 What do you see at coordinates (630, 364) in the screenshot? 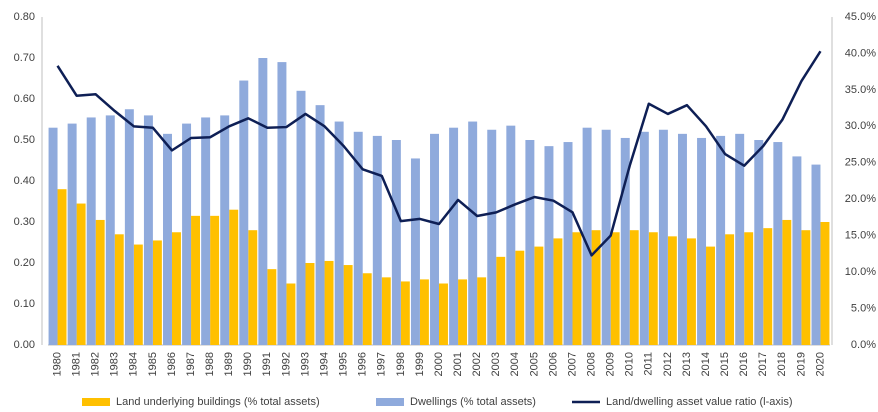
I see `x-tick-label: 2010` at bounding box center [630, 364].